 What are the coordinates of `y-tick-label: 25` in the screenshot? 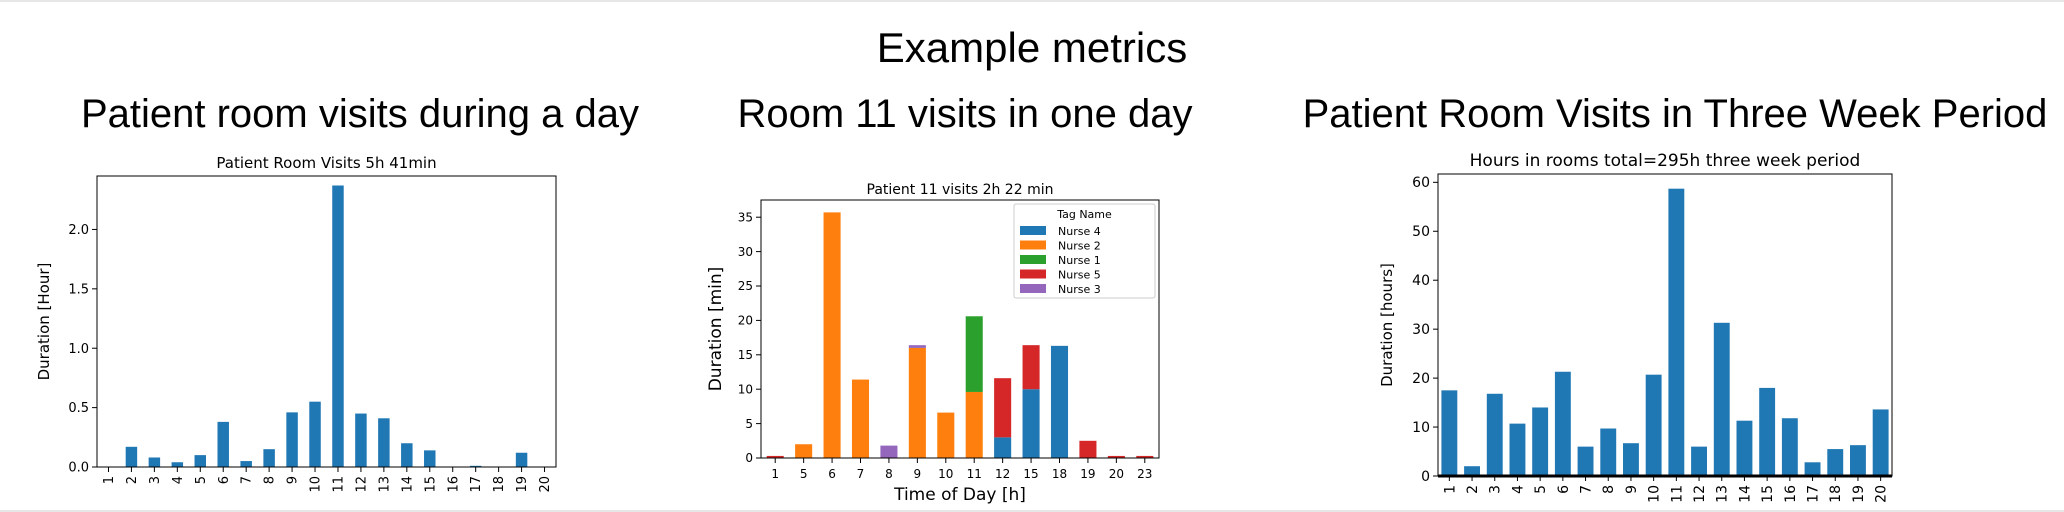 It's located at (745, 286).